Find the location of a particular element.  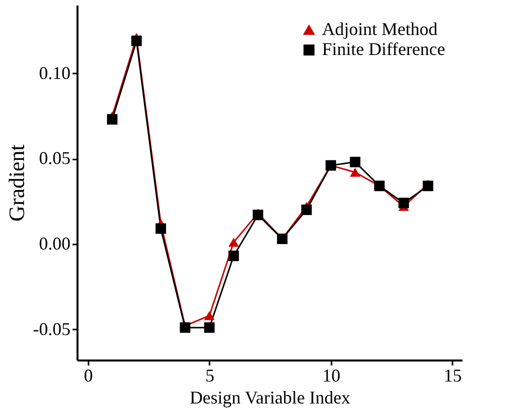

y-axis-title: Gradient is located at coordinates (17, 183).